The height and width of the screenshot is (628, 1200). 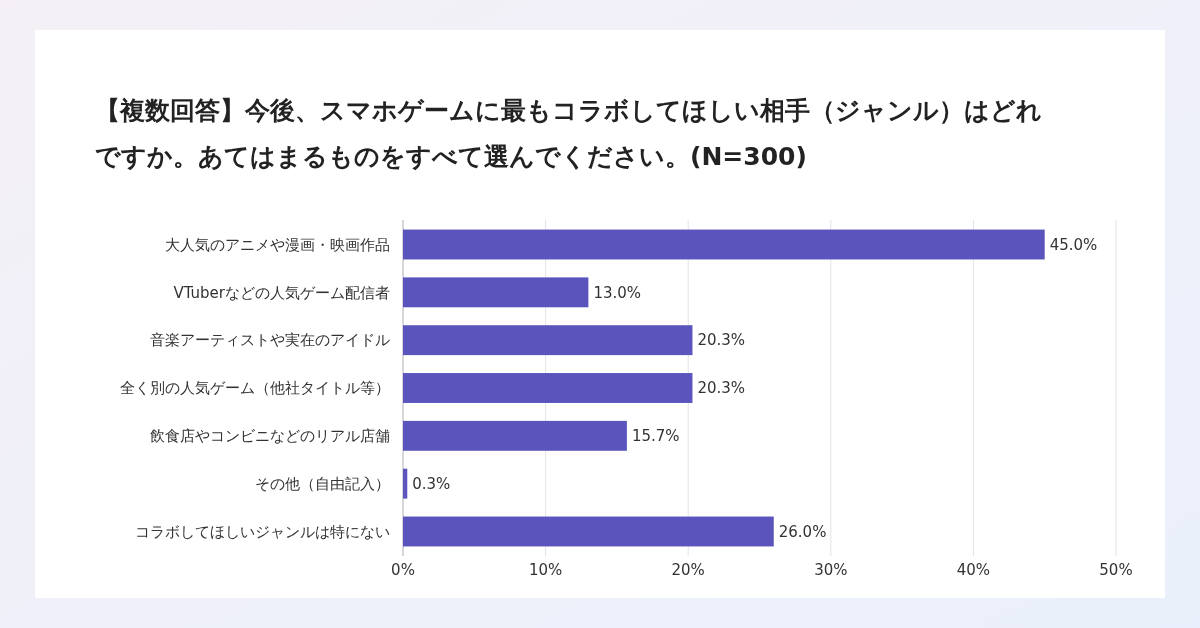 I want to click on data-label: 45.0%, so click(x=1073, y=244).